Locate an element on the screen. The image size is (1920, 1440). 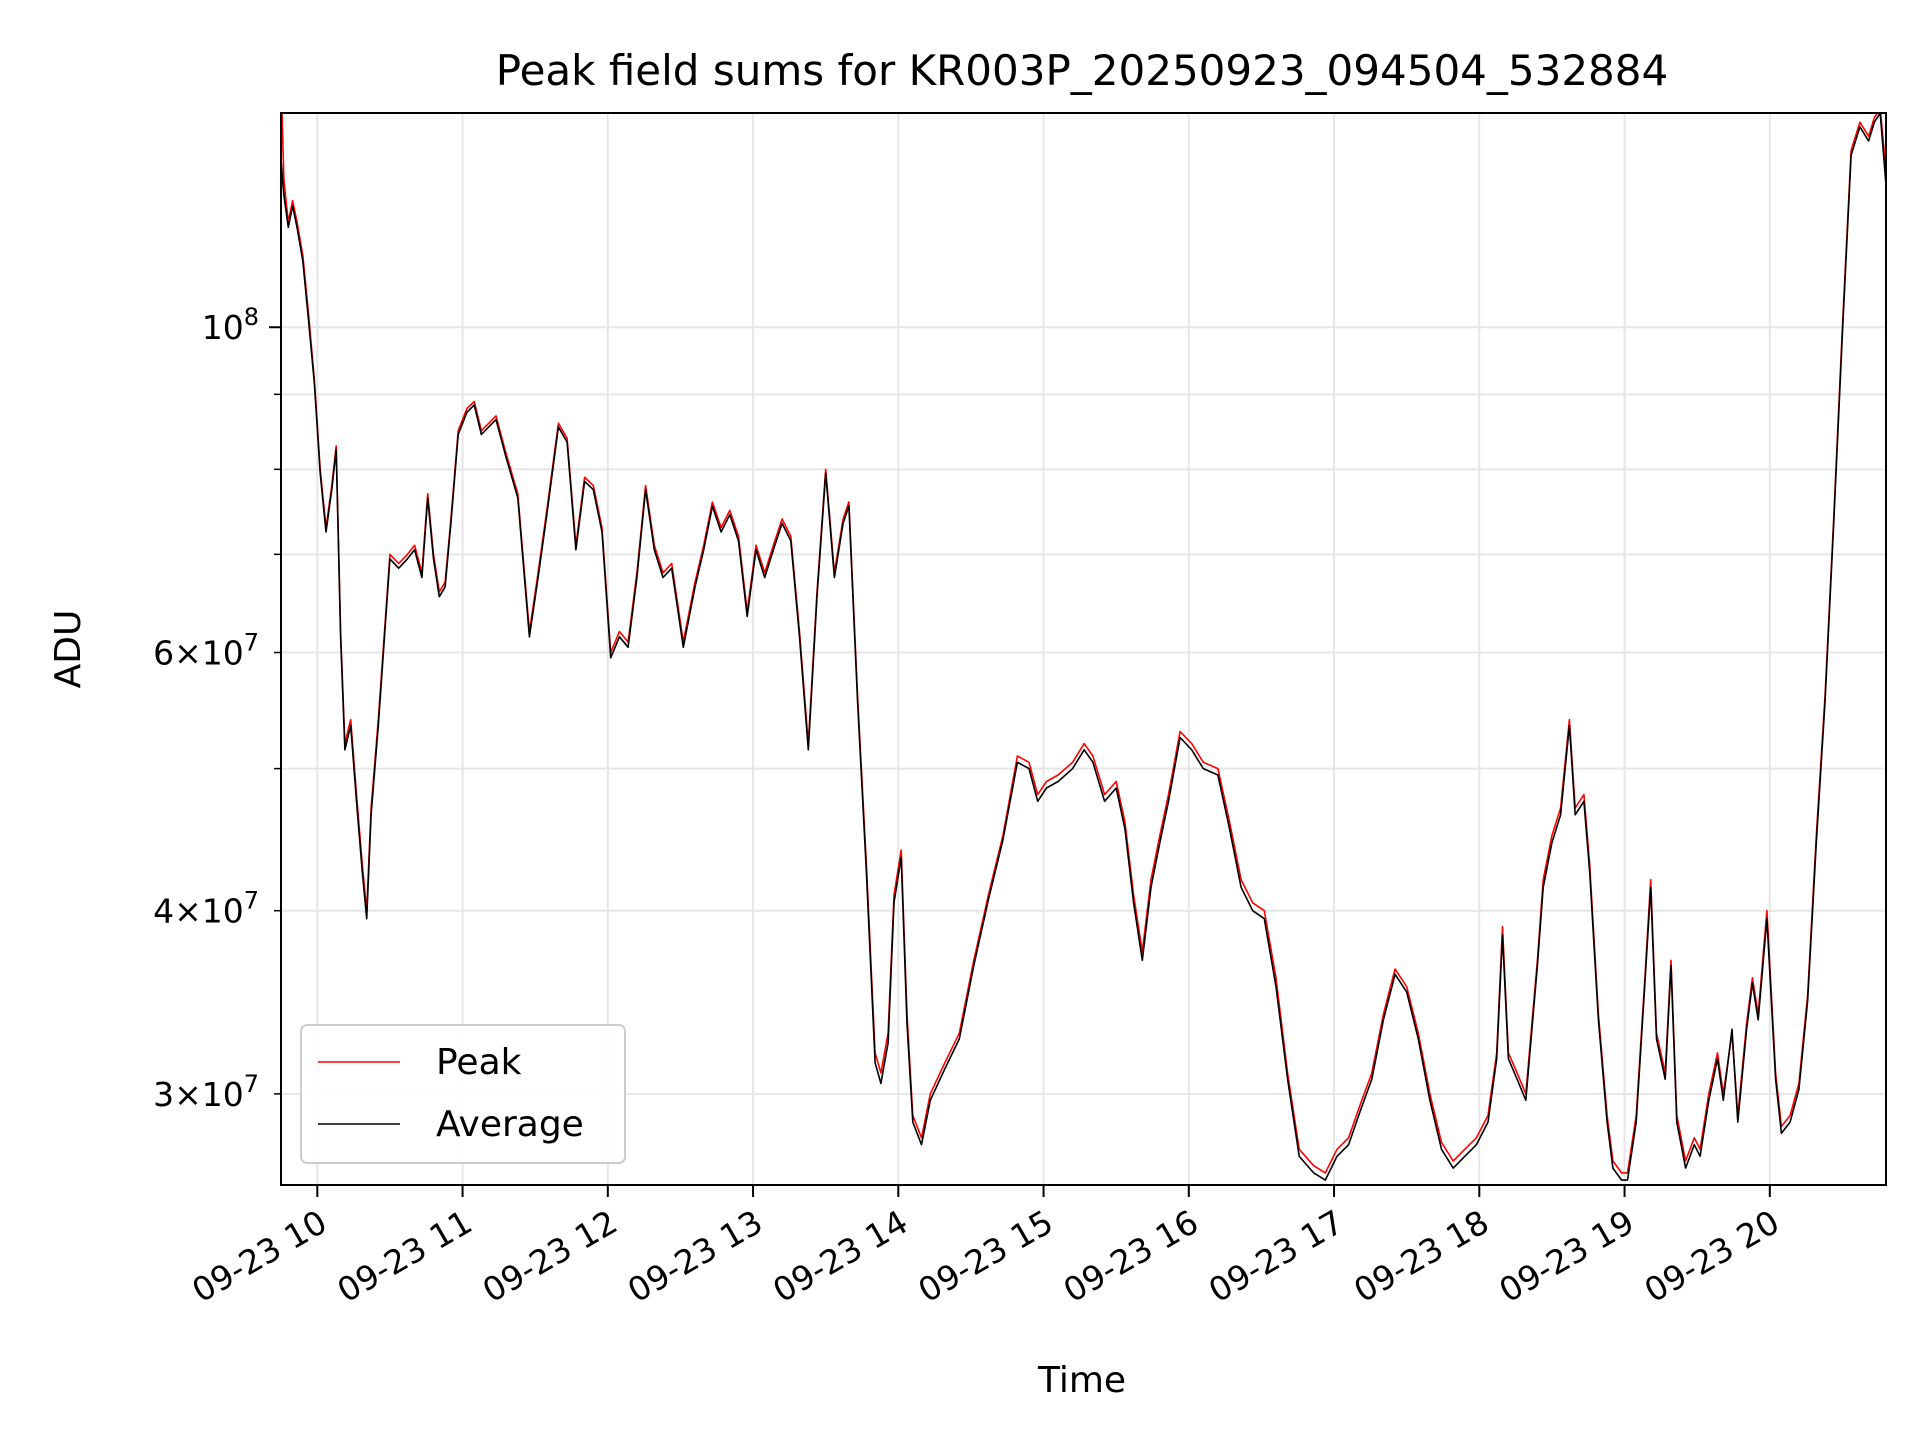
x-axis-label: Time is located at coordinates (1081, 1380).